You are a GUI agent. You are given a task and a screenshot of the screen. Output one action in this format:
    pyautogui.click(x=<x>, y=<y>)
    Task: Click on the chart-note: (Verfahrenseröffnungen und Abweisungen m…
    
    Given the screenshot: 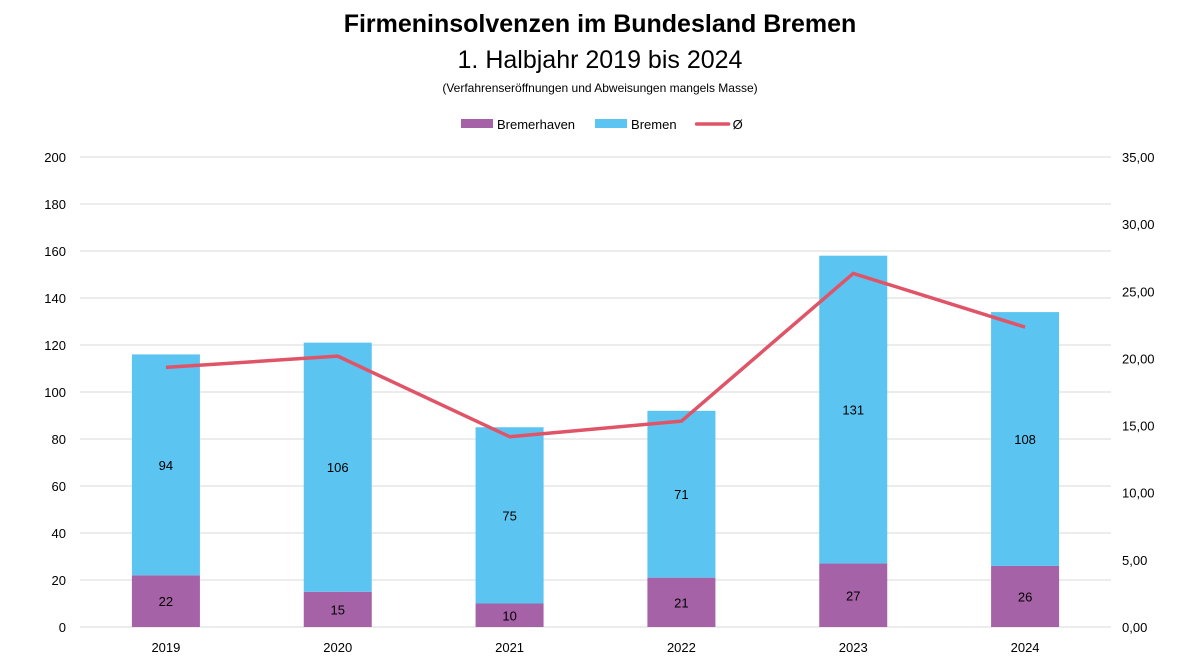 What is the action you would take?
    pyautogui.click(x=600, y=88)
    